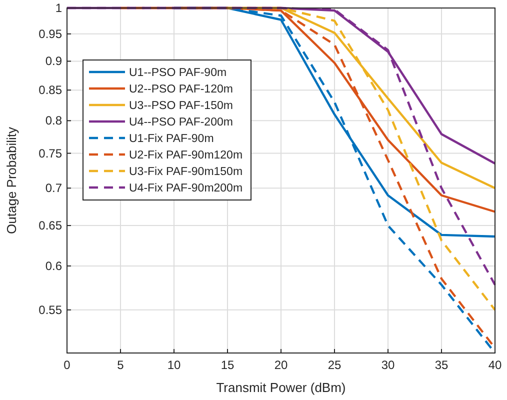  What do you see at coordinates (227, 365) in the screenshot?
I see `x-tick-label: 15` at bounding box center [227, 365].